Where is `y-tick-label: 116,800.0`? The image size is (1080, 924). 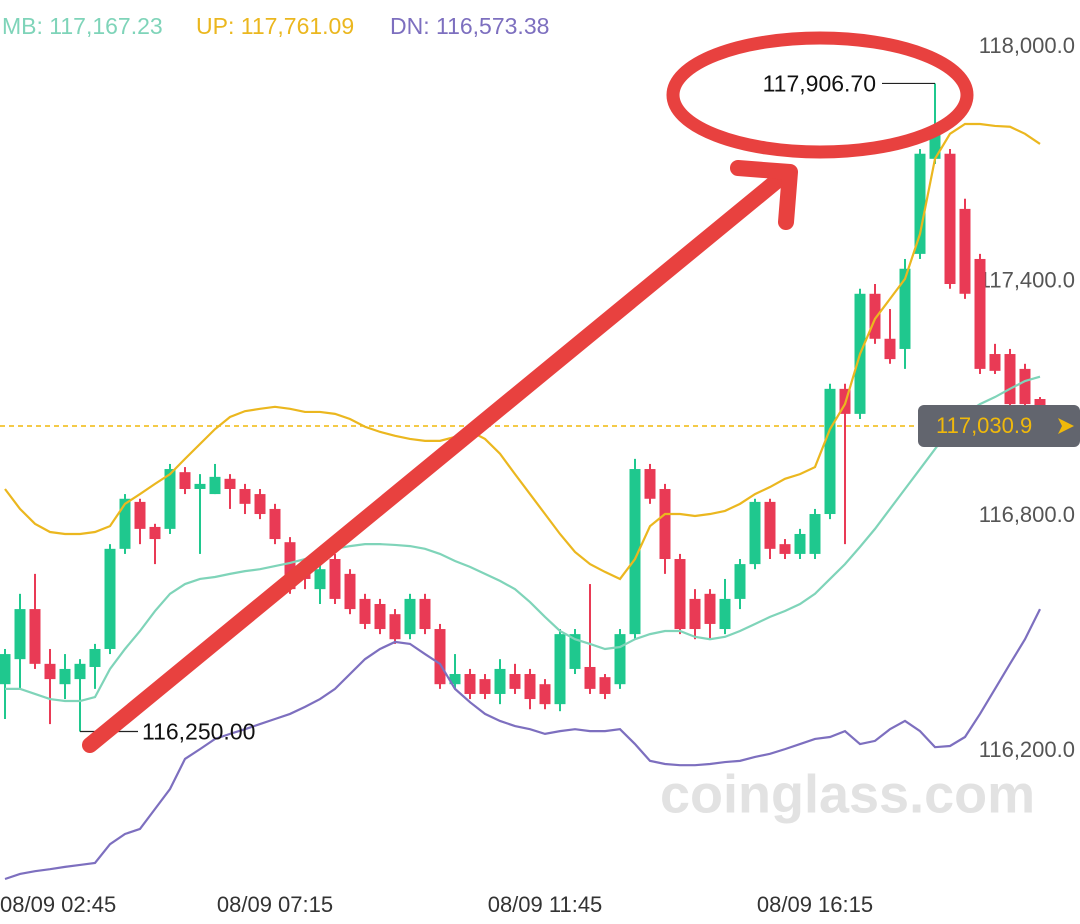
y-tick-label: 116,800.0 is located at coordinates (1027, 514).